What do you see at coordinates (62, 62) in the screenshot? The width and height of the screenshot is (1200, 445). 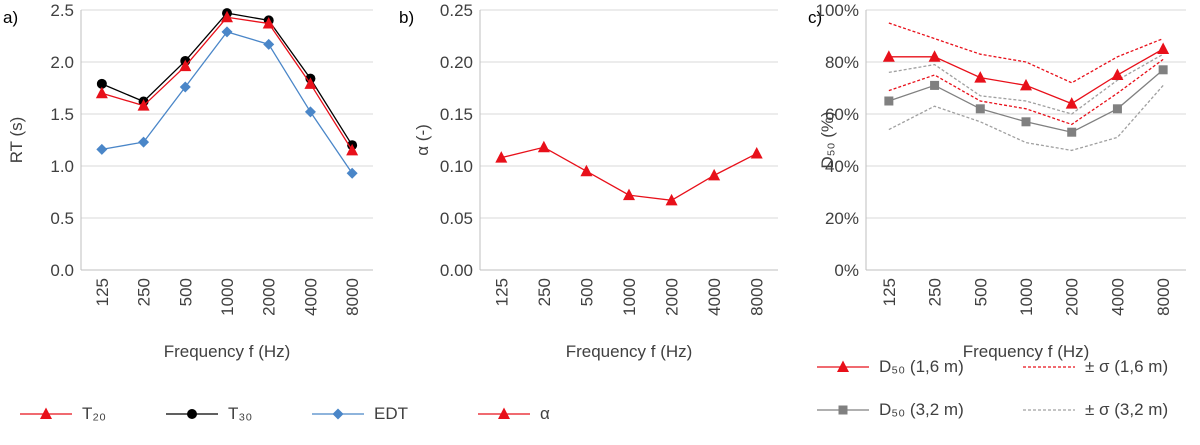 I see `y-tick-label: 2.0` at bounding box center [62, 62].